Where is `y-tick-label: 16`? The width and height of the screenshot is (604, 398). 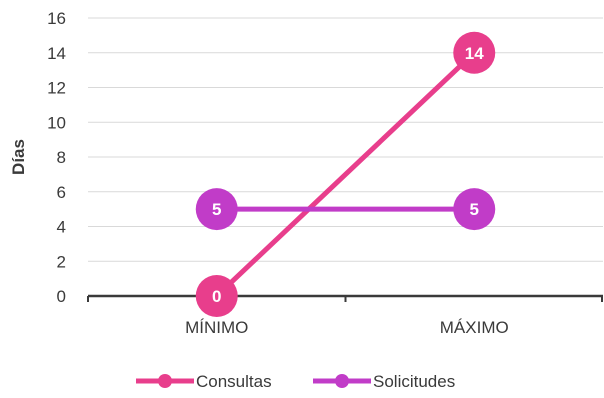
y-tick-label: 16 is located at coordinates (56, 18).